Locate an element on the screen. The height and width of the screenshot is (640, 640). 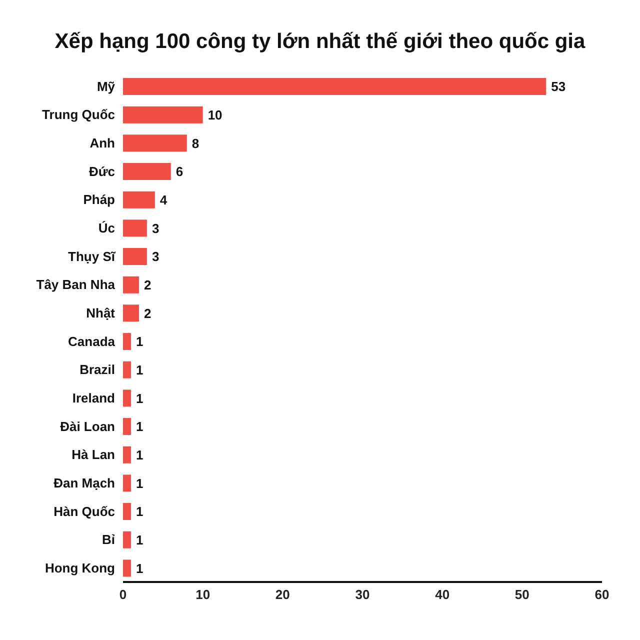
y-tick-label: Anh is located at coordinates (103, 142).